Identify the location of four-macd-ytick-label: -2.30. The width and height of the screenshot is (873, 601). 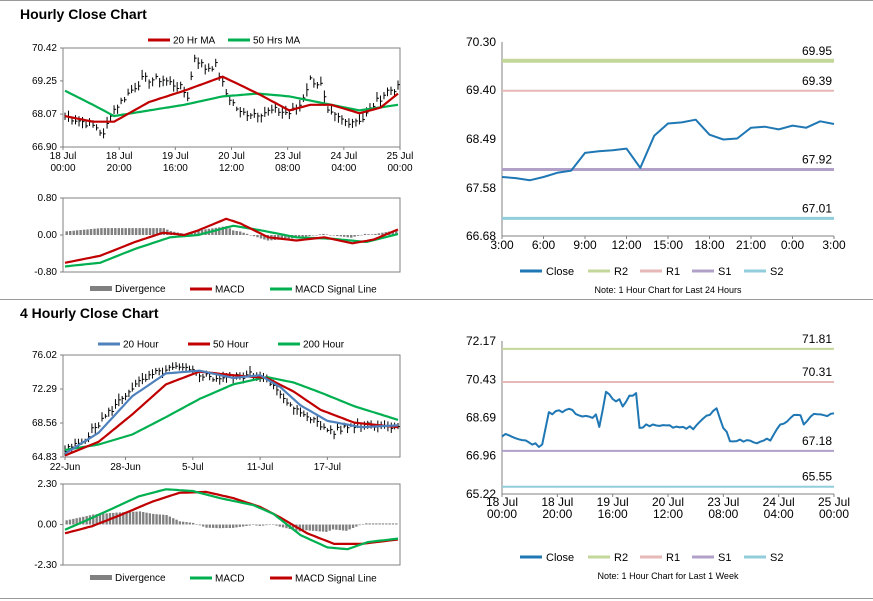
(45, 565).